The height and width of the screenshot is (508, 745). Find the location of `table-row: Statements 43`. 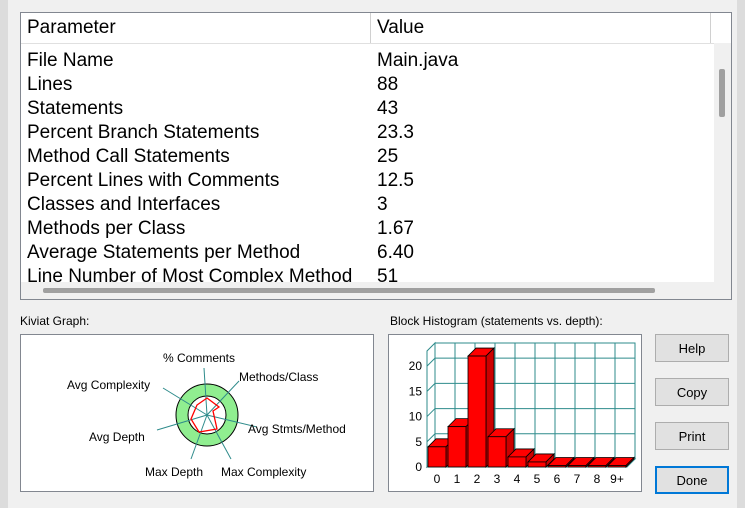

table-row: Statements 43 is located at coordinates (371, 109).